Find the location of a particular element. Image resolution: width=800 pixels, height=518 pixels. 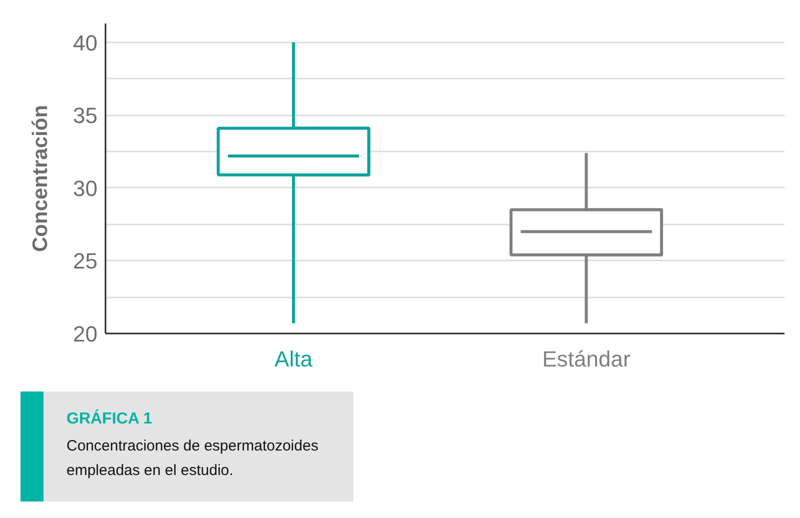

text: GRÁFICA 1 is located at coordinates (109, 418).